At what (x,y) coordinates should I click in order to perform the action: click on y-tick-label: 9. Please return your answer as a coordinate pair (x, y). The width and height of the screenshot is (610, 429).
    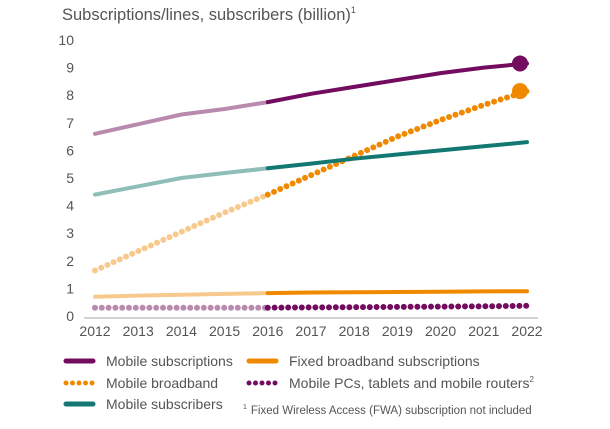
    Looking at the image, I should click on (70, 68).